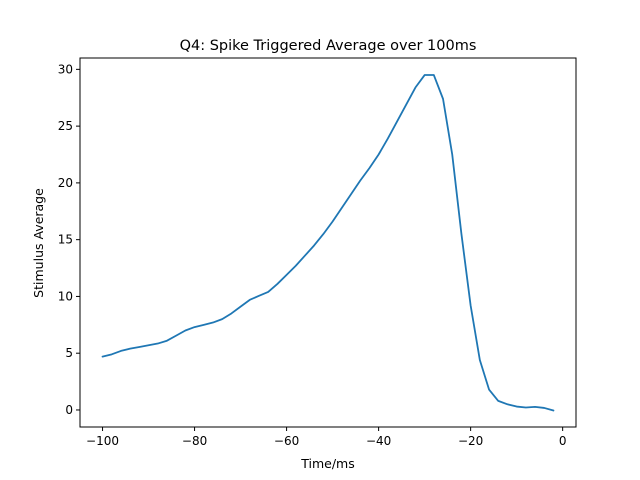 Image resolution: width=640 pixels, height=480 pixels. Describe the element at coordinates (38, 243) in the screenshot. I see `y-axis-label: Stimulus Average` at that location.